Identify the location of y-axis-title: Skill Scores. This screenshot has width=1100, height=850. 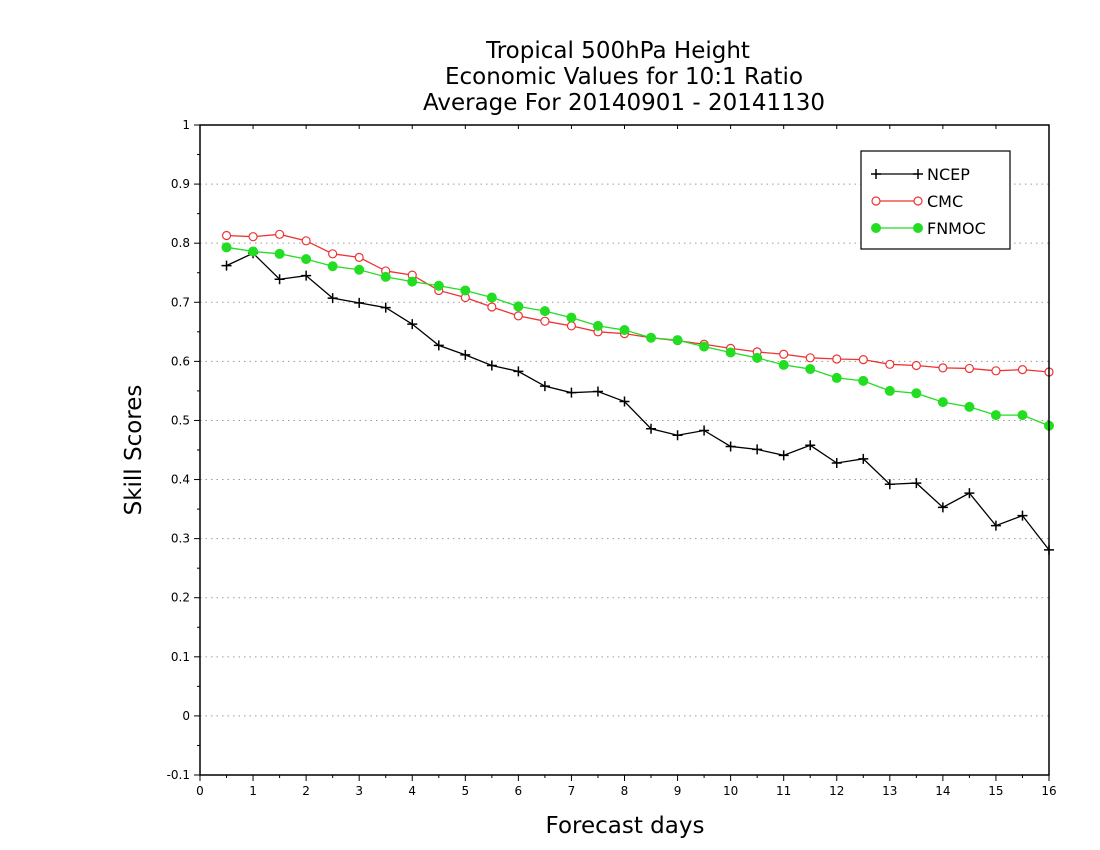
(134, 450).